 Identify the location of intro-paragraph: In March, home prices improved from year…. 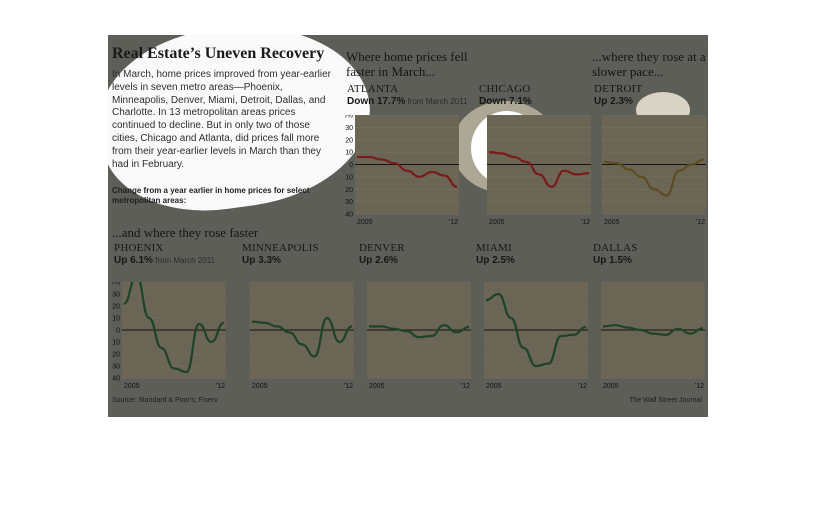
(221, 119).